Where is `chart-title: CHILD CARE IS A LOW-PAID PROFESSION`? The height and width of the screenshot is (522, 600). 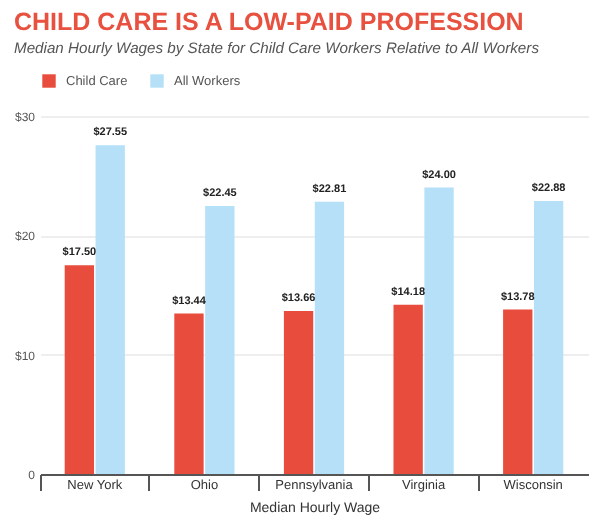
chart-title: CHILD CARE IS A LOW-PAID PROFESSION is located at coordinates (268, 21).